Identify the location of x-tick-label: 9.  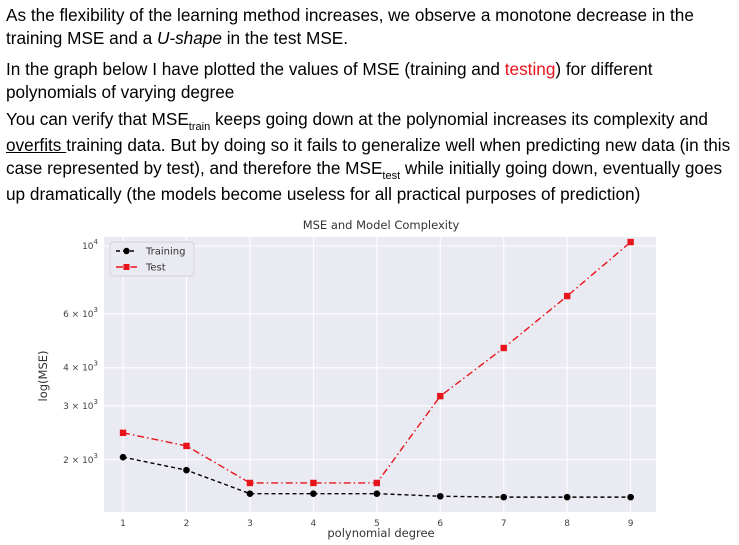
(631, 524).